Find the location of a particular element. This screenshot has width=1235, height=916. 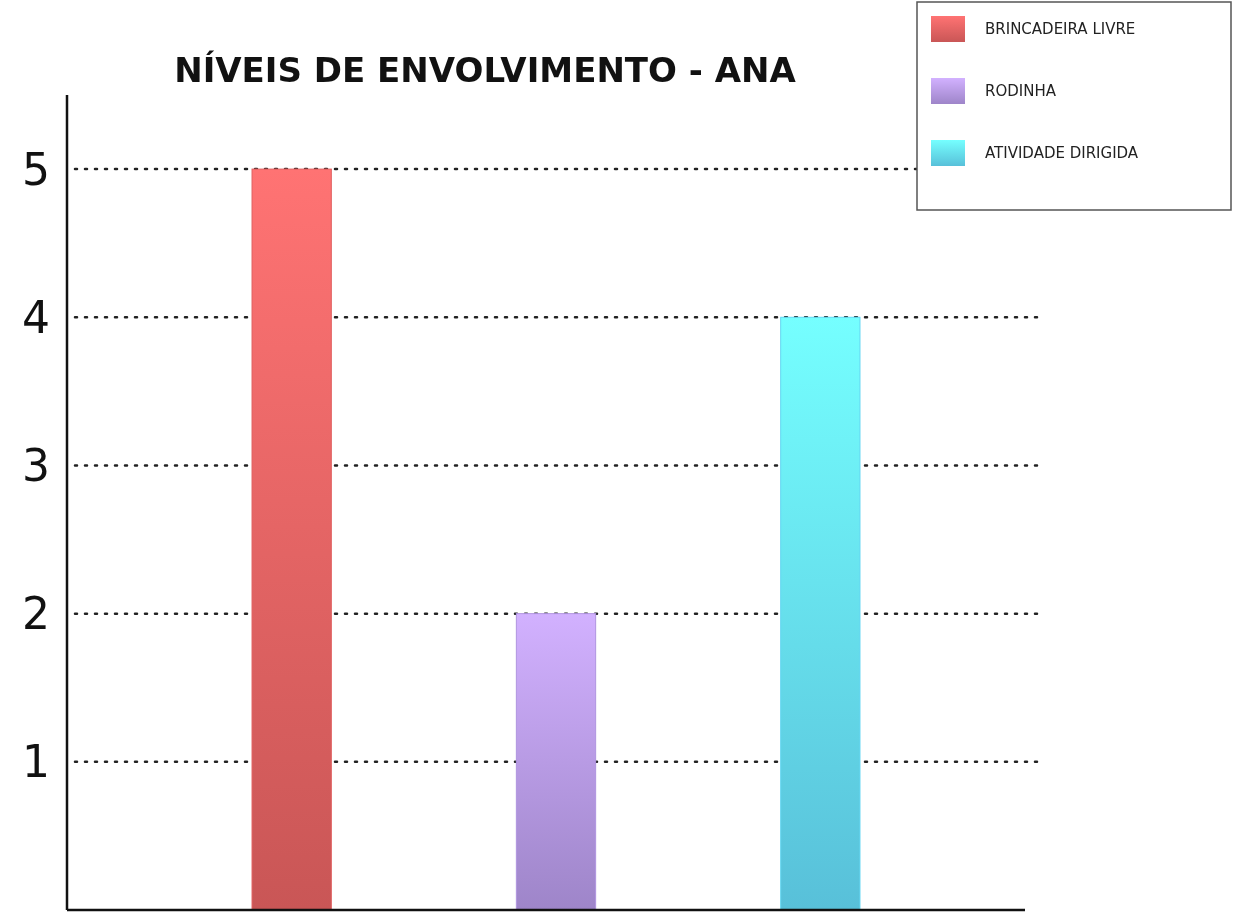

chart-title: NÍVEIS DE ENVOLVIMENTO - ANA is located at coordinates (485, 70).